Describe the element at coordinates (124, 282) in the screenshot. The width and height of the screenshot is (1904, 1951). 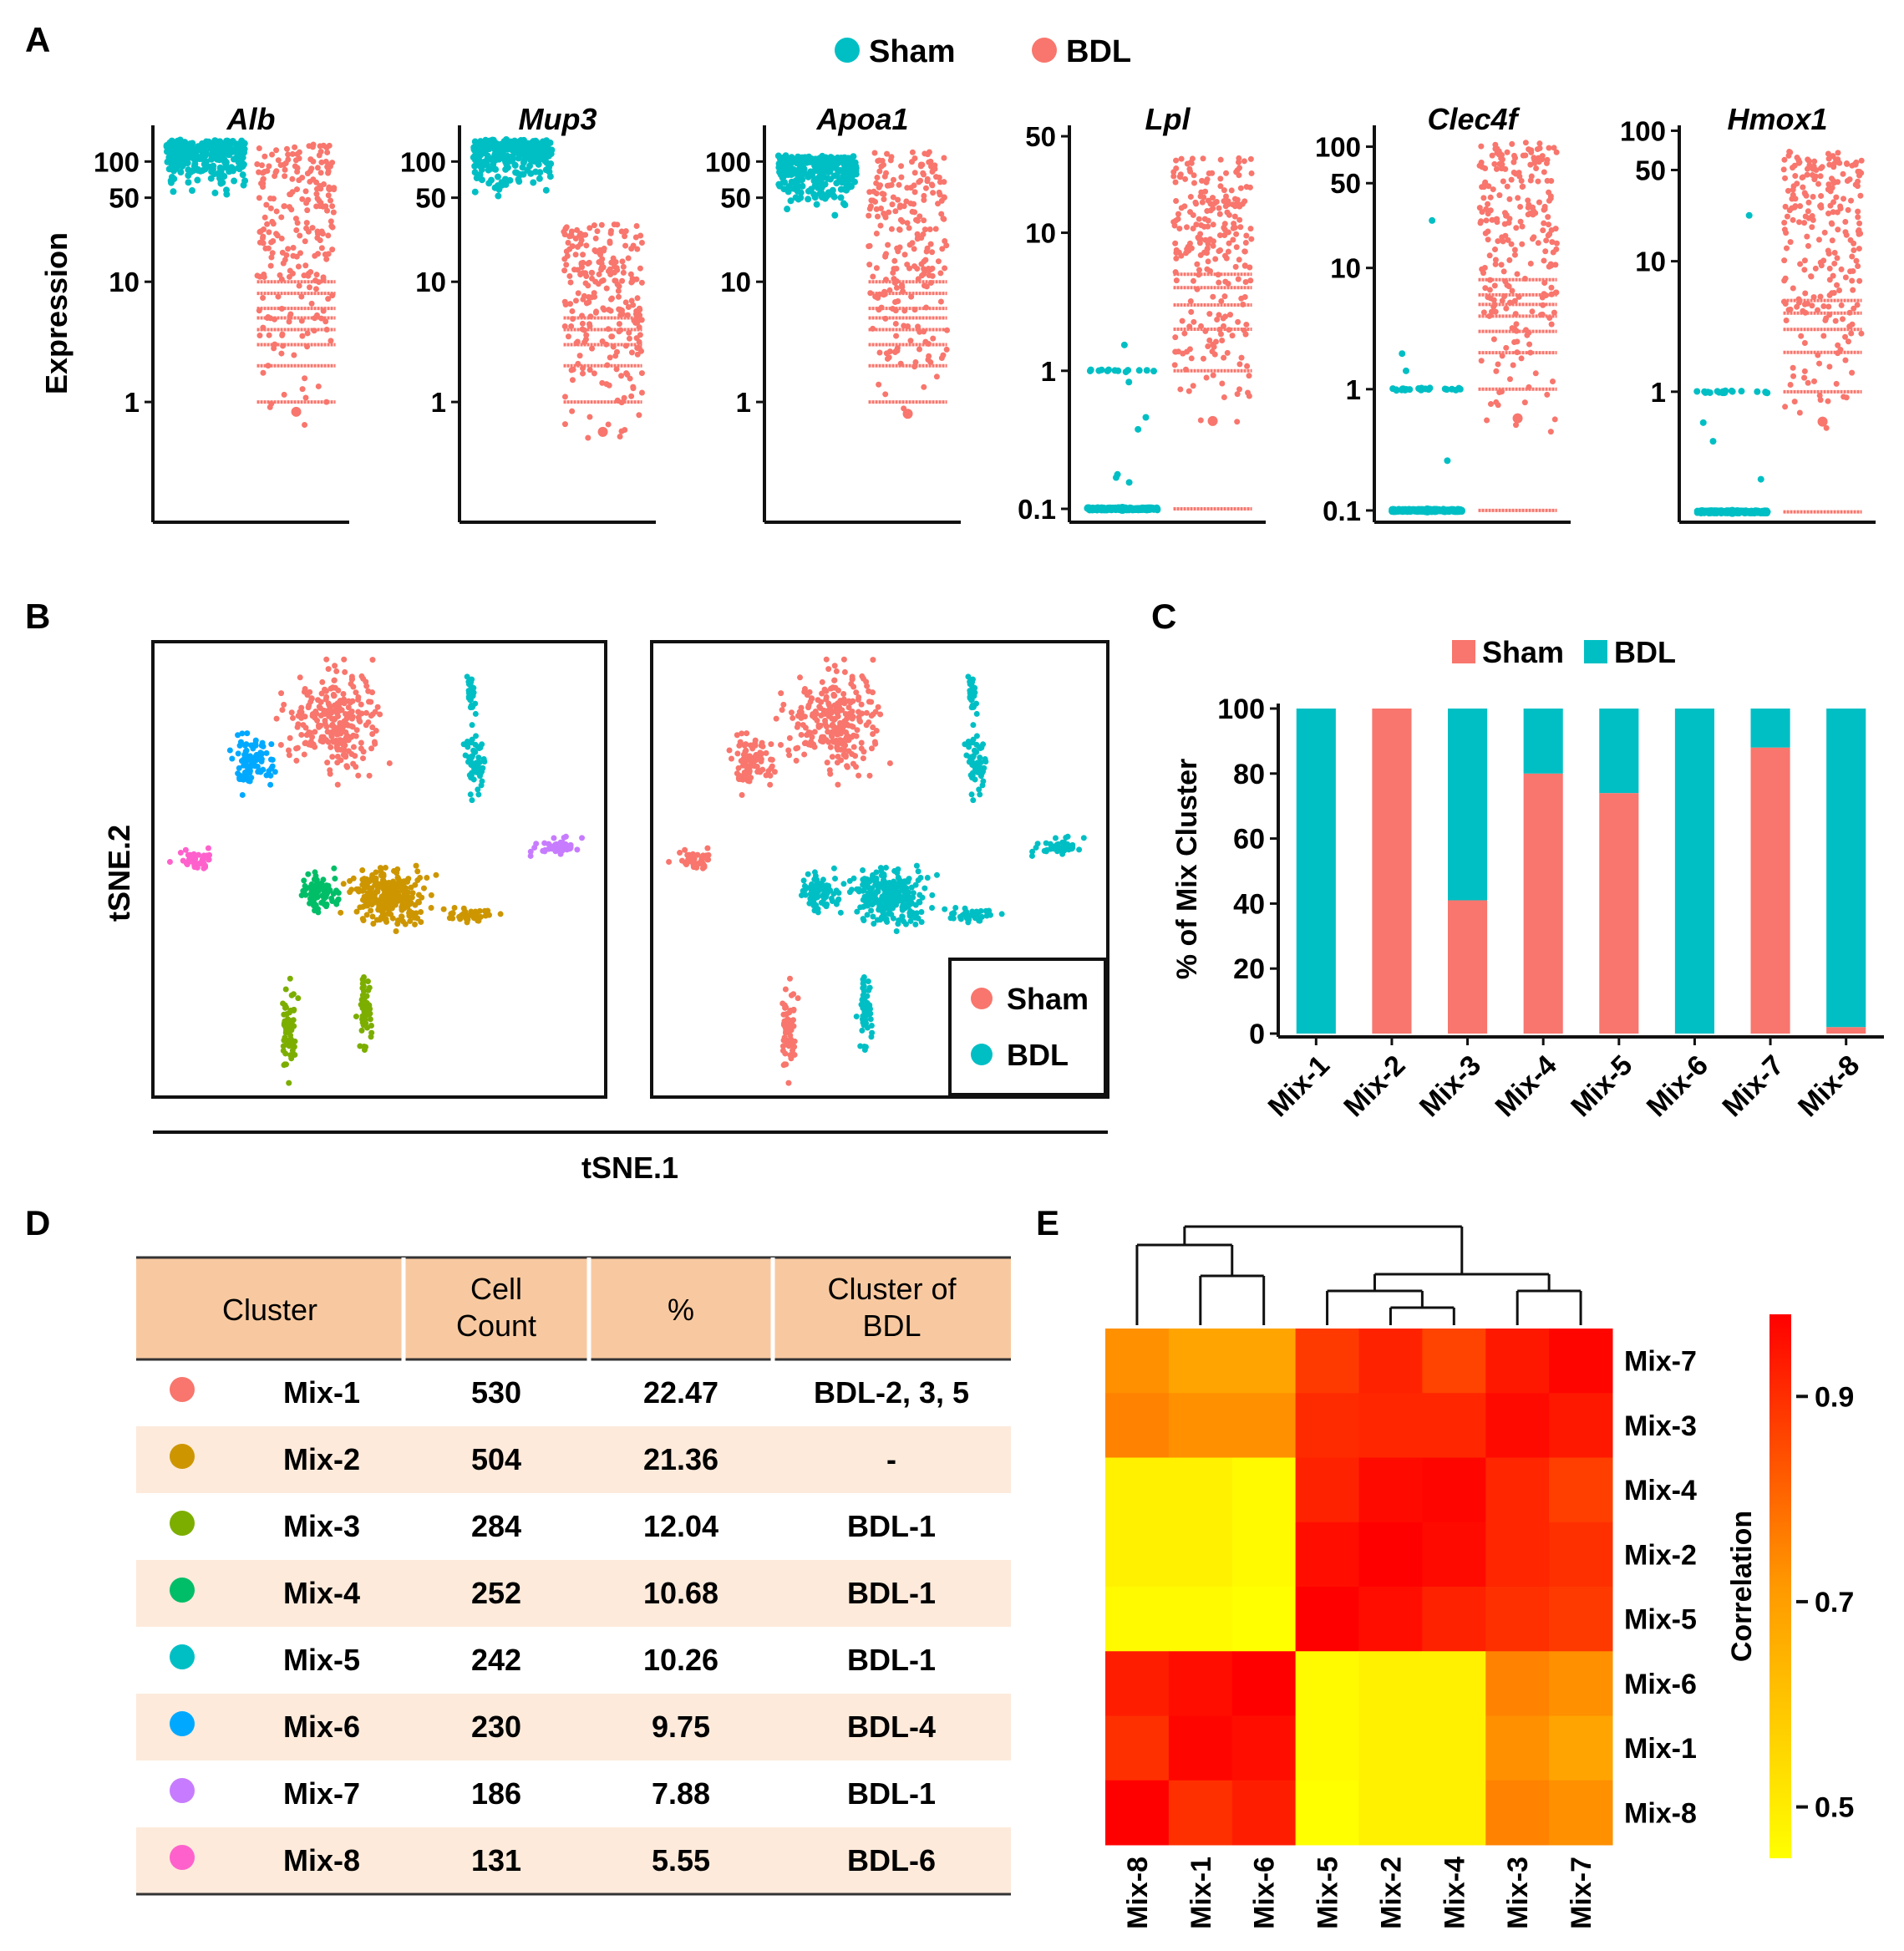
I see `y-tick-label: 10` at that location.